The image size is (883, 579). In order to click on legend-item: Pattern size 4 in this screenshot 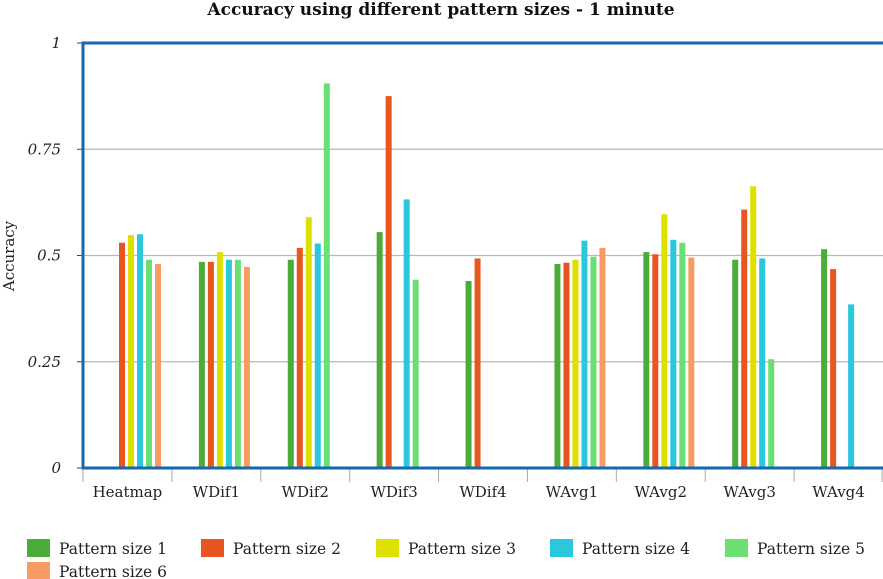, I will do `click(620, 548)`.